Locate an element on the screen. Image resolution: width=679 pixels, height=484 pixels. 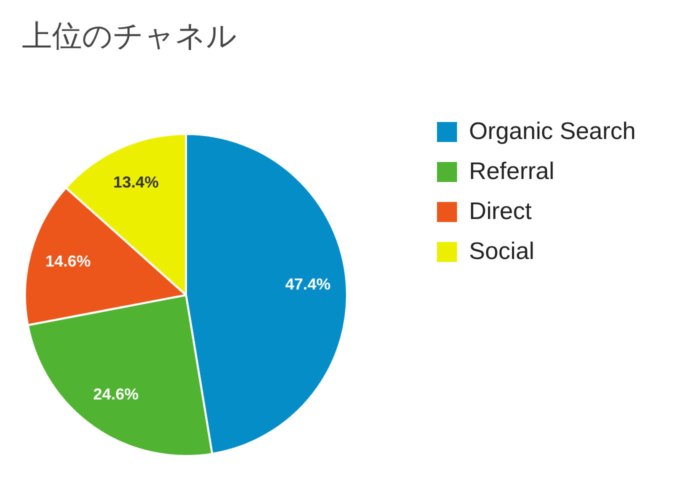
legend-label: Direct is located at coordinates (500, 212).